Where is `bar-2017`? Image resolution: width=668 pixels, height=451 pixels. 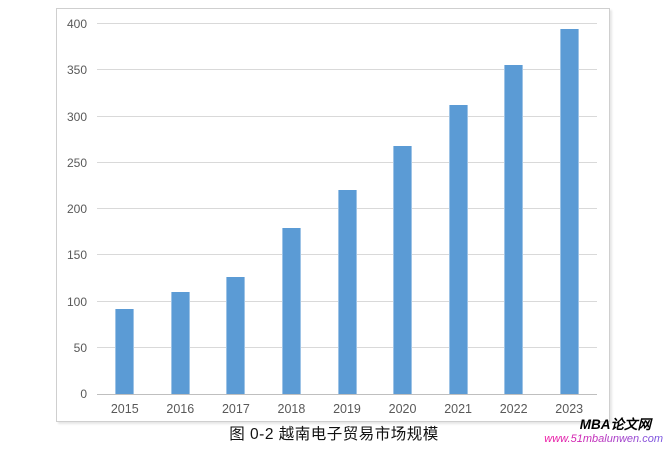
bar-2017 is located at coordinates (236, 335).